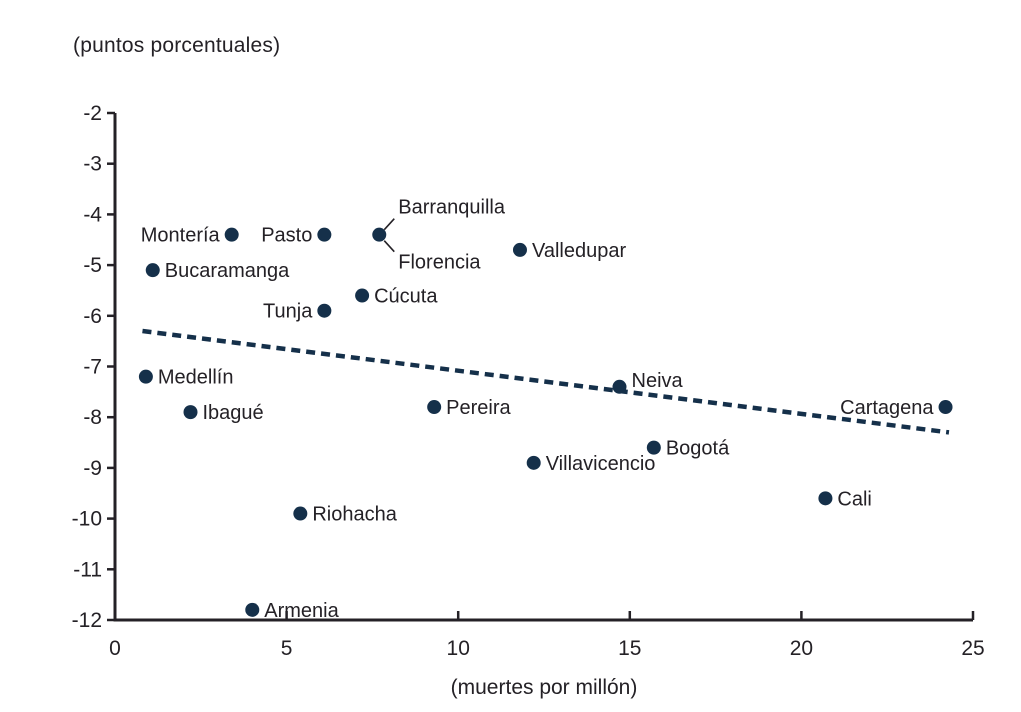 This screenshot has width=1021, height=712. I want to click on data-point-bucaramanga, so click(152, 270).